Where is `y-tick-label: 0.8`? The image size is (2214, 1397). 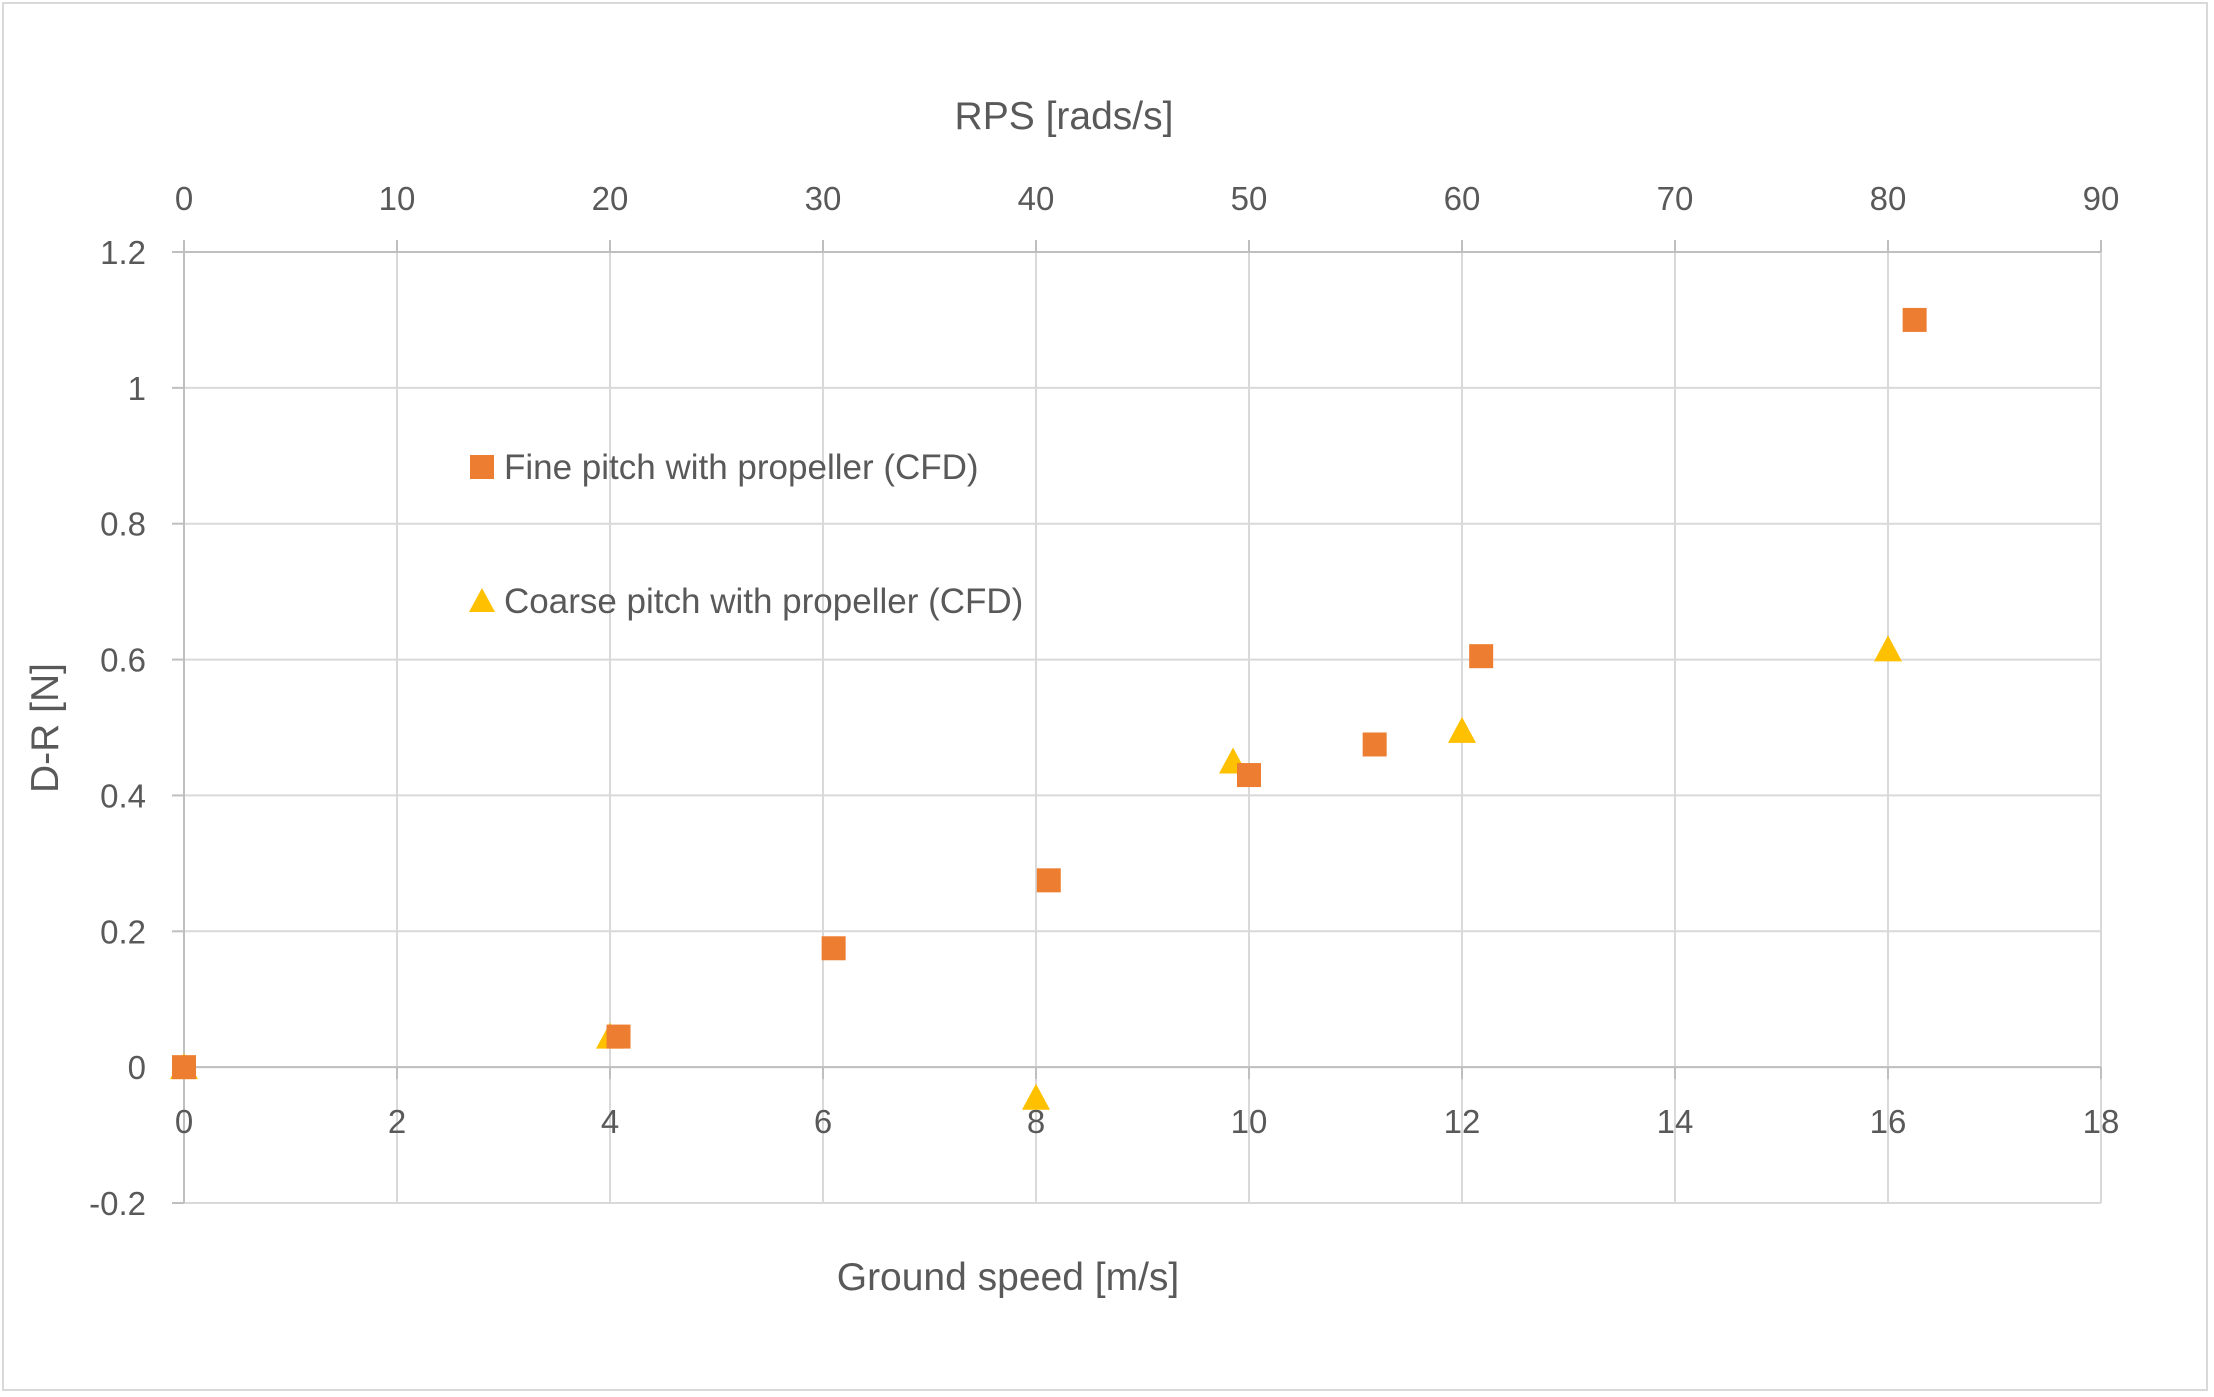 y-tick-label: 0.8 is located at coordinates (123, 524).